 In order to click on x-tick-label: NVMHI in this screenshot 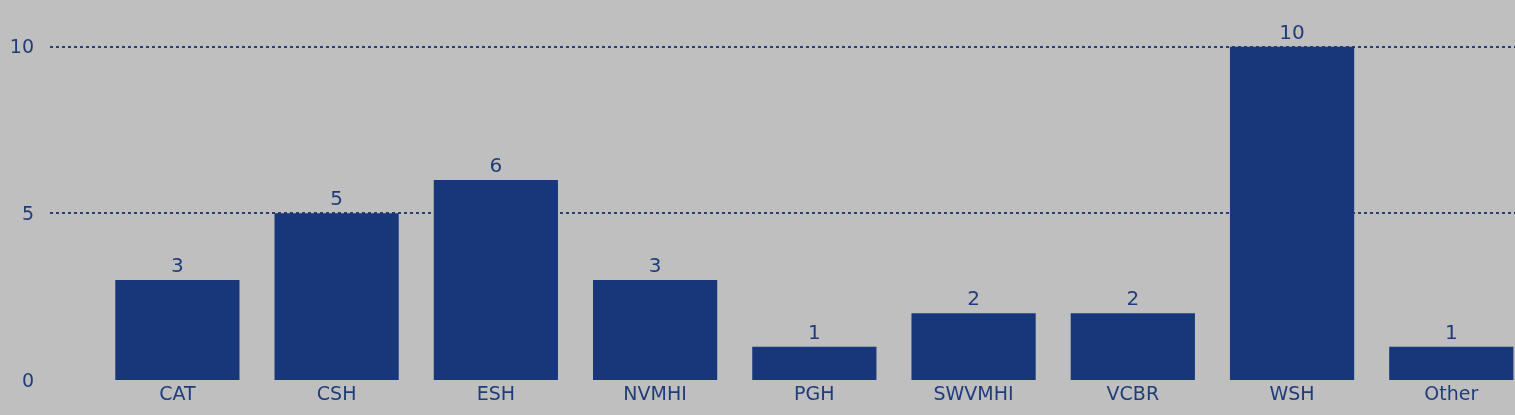, I will do `click(655, 393)`.